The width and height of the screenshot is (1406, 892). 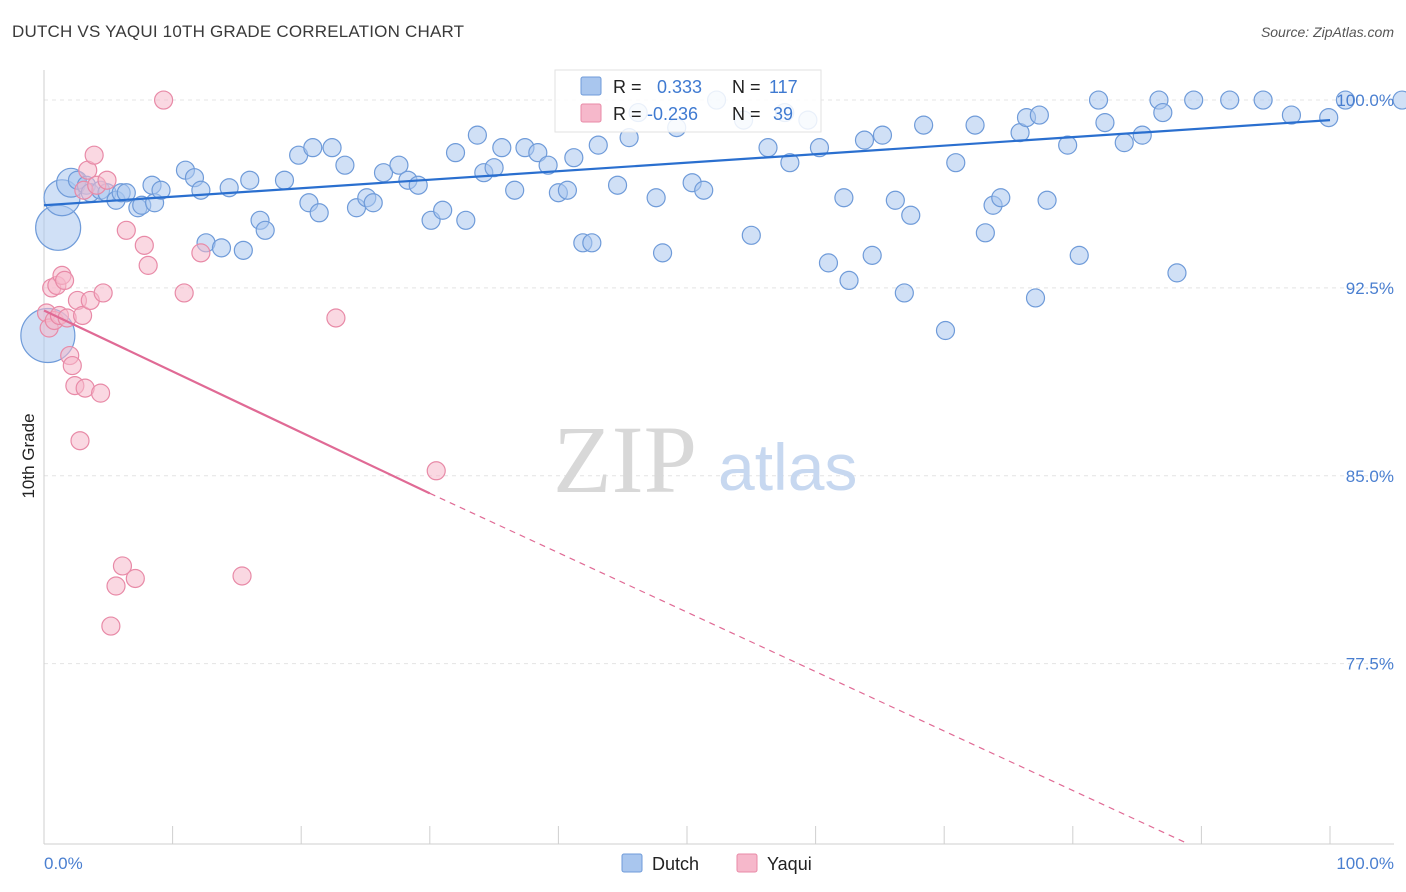 I want to click on y-axis-title: 10th Grade, so click(x=28, y=455).